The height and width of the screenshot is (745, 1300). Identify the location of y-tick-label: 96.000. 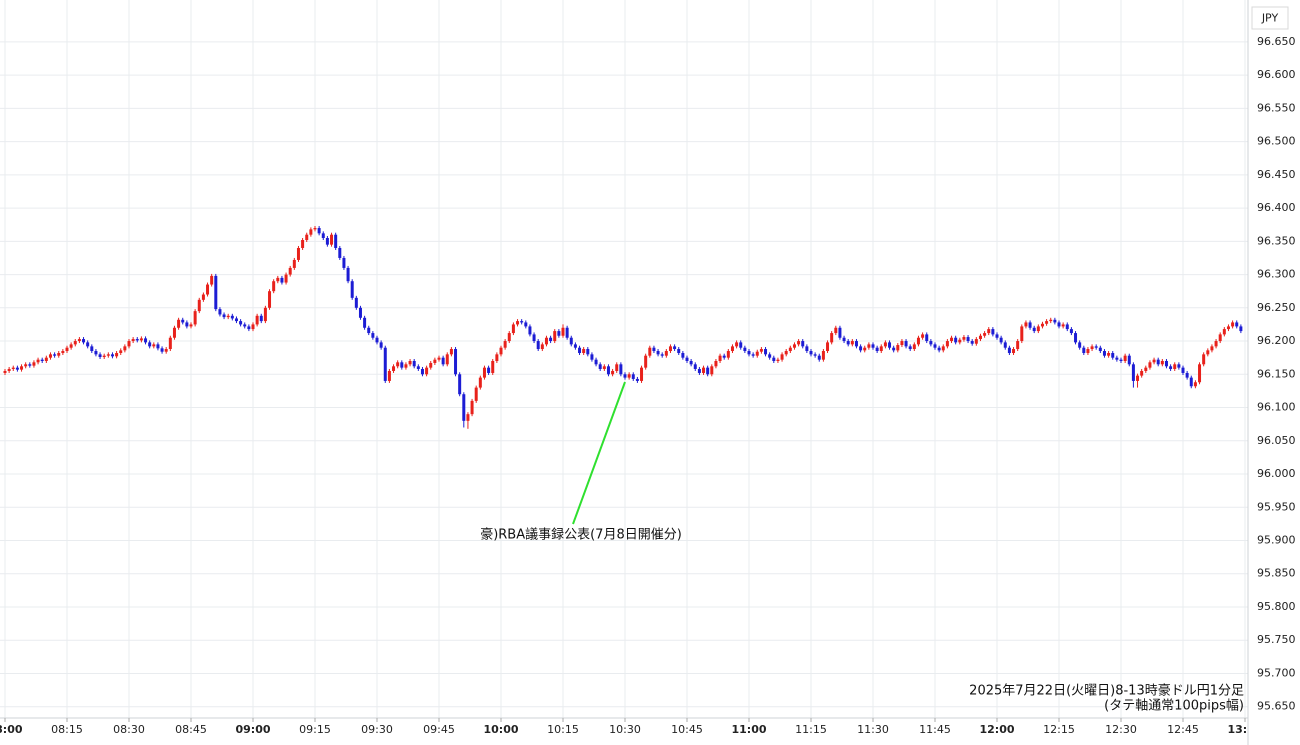
(1276, 473).